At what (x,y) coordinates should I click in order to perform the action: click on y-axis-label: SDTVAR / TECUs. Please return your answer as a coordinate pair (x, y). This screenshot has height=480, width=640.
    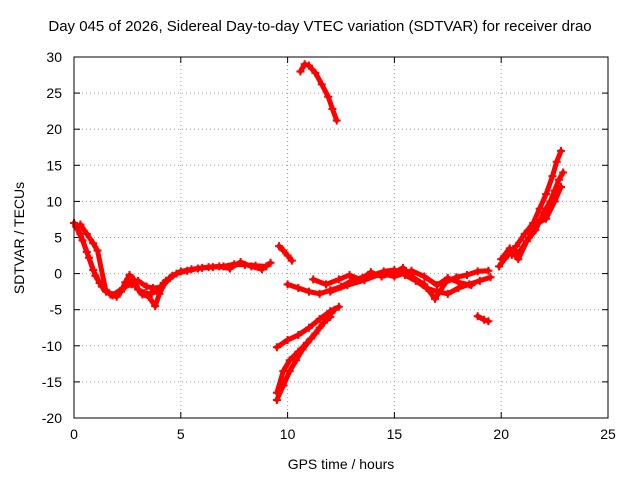
    Looking at the image, I should click on (19, 238).